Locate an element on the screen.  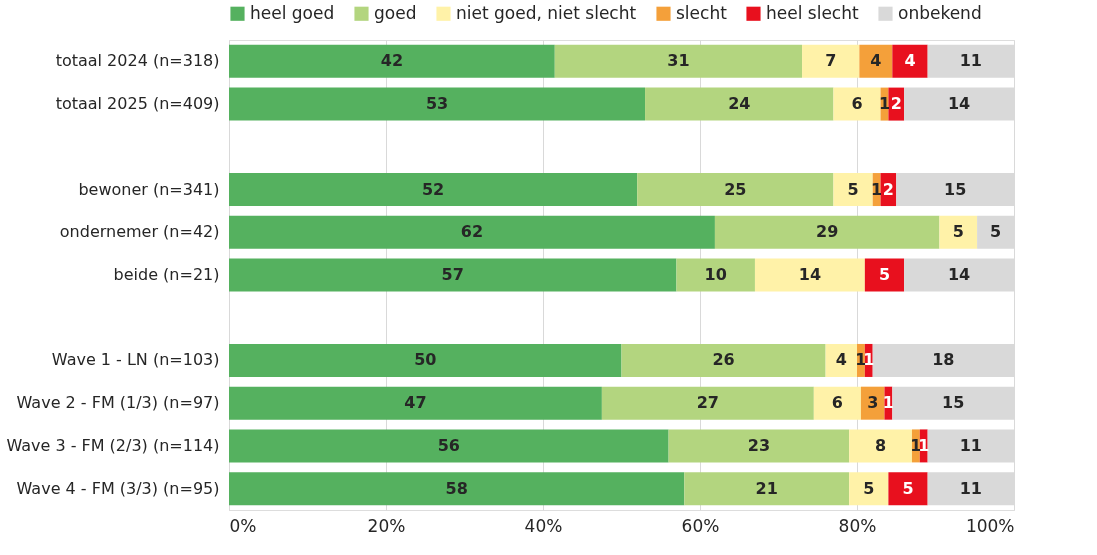
x-tick-label: 60% is located at coordinates (700, 525).